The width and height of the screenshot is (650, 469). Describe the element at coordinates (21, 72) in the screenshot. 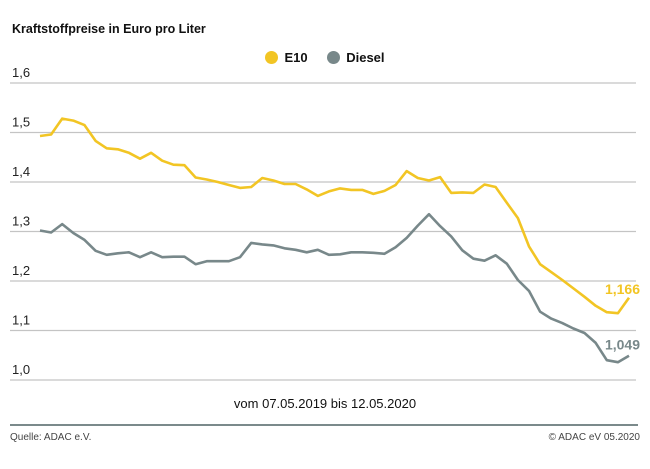

I see `y-tick-label: 1,6` at that location.